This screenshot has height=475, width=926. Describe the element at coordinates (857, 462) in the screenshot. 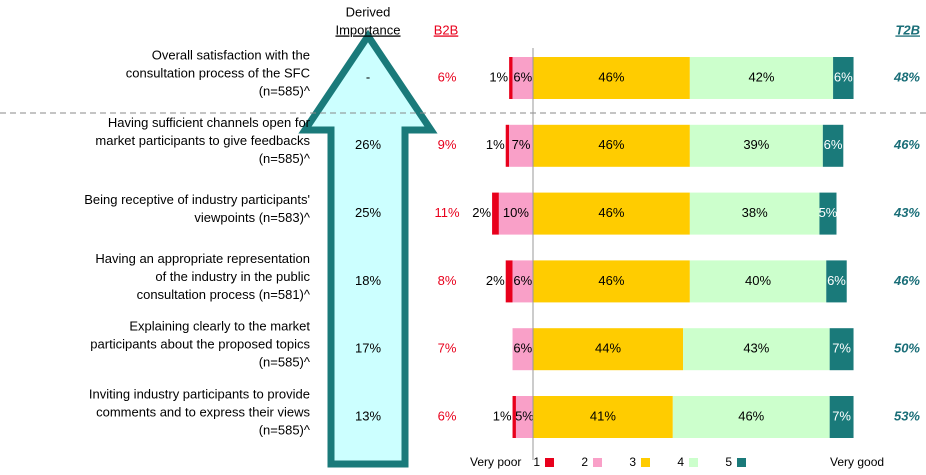

I see `legend-label: Very good` at that location.